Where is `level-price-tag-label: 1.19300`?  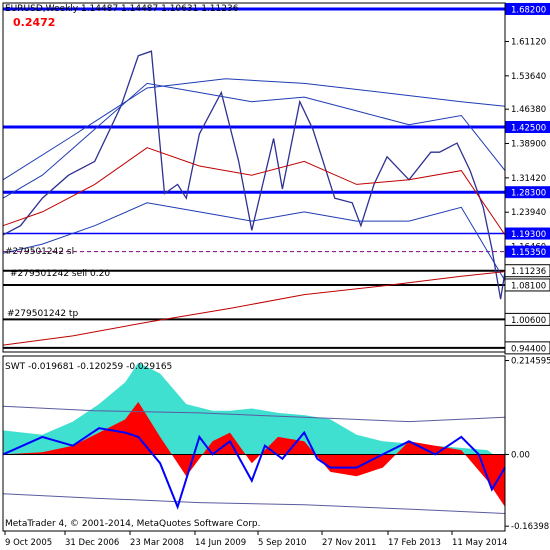
level-price-tag-label: 1.19300 is located at coordinates (528, 235).